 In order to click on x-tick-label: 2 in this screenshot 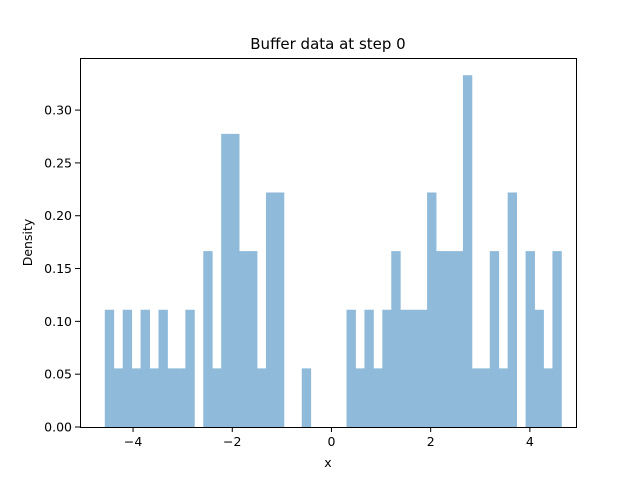, I will do `click(431, 441)`.